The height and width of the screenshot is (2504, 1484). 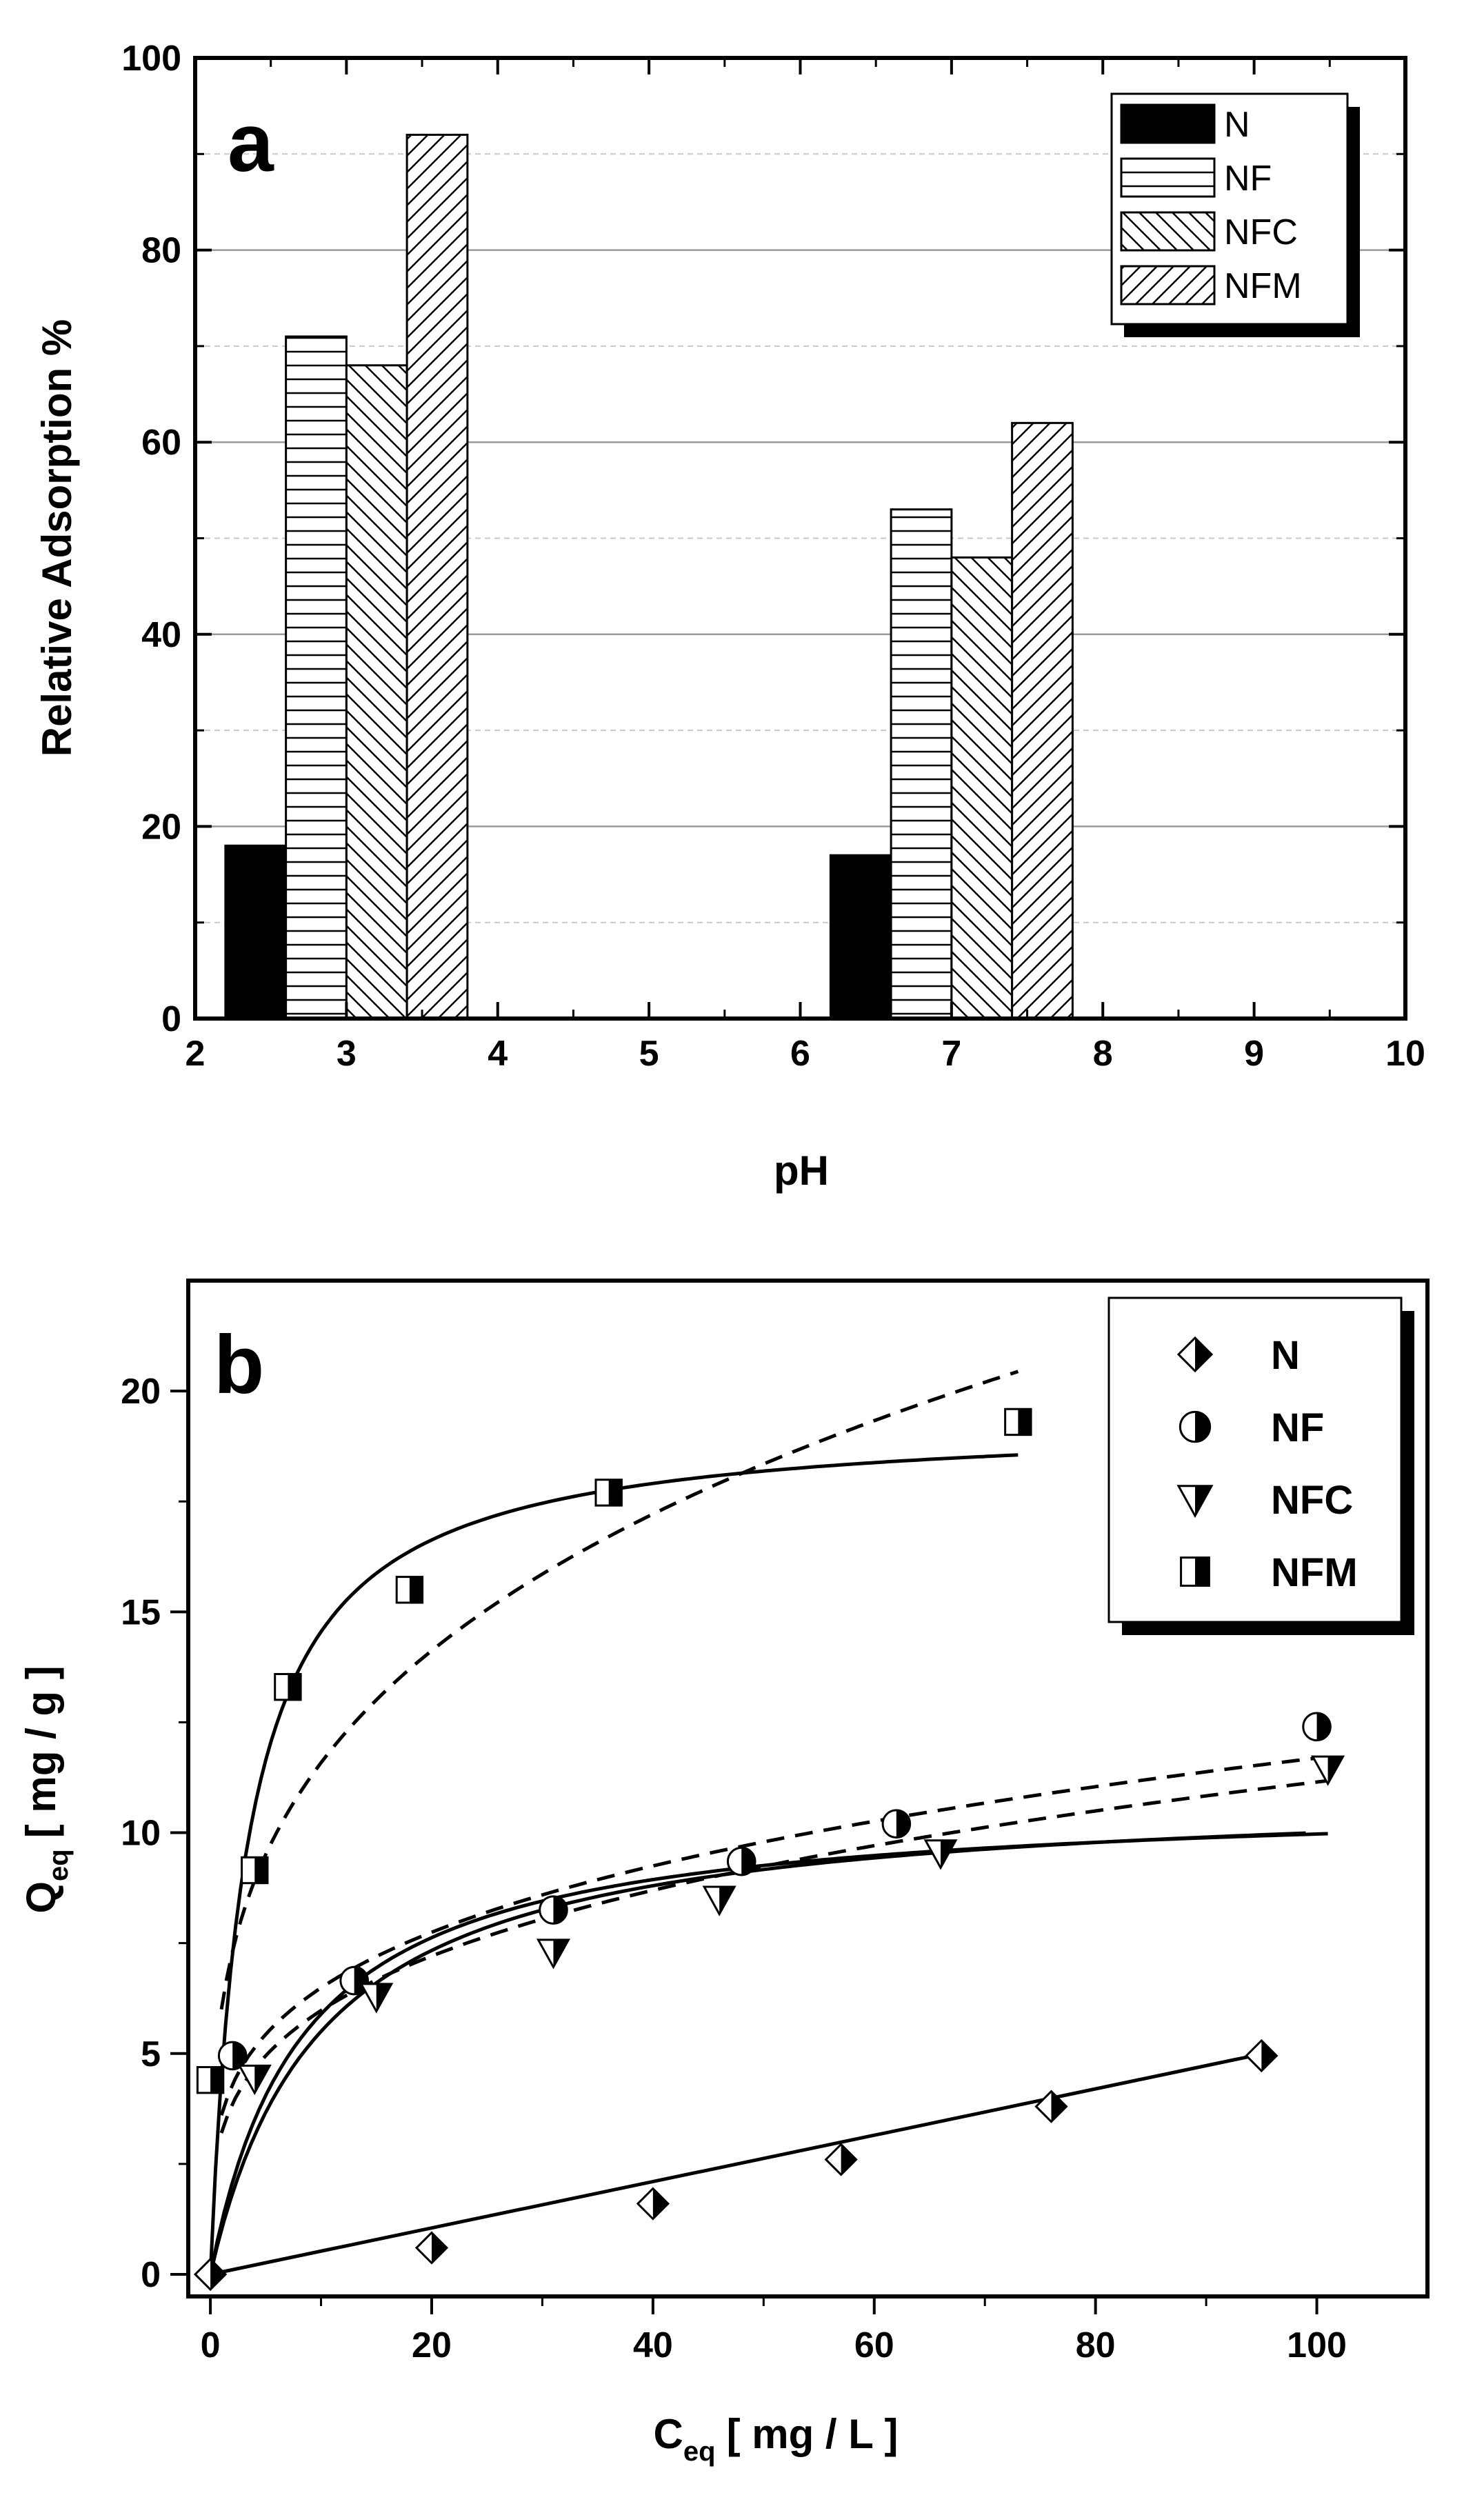 What do you see at coordinates (161, 827) in the screenshot?
I see `panel-a-y-tick-label: 20` at bounding box center [161, 827].